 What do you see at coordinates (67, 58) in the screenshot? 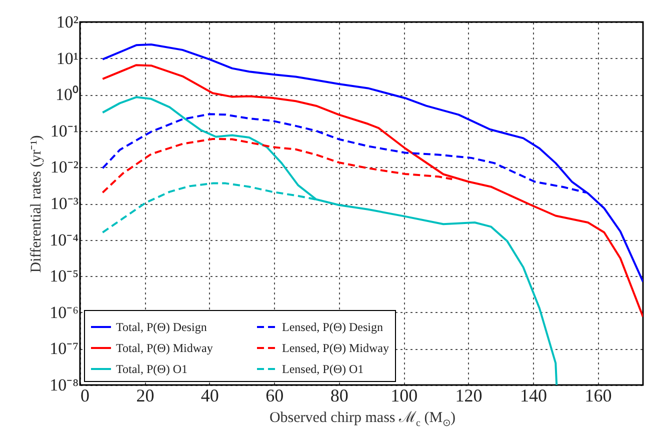
I see `y-tick-label: 10¹` at bounding box center [67, 58].